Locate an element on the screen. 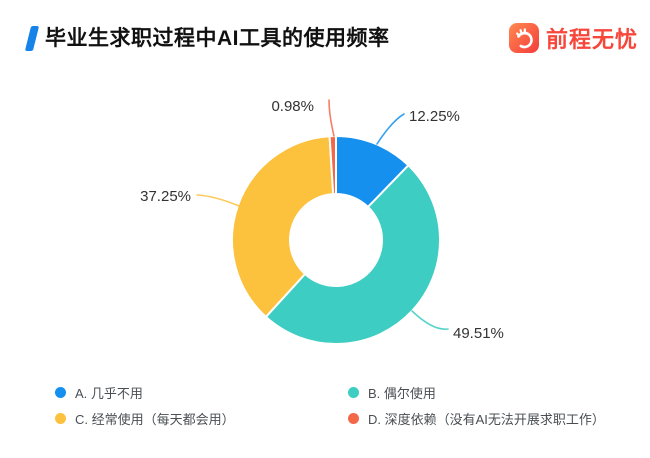 The image size is (650, 458). legend-item-c: C. 经常使用（每天都会用） is located at coordinates (200, 418).